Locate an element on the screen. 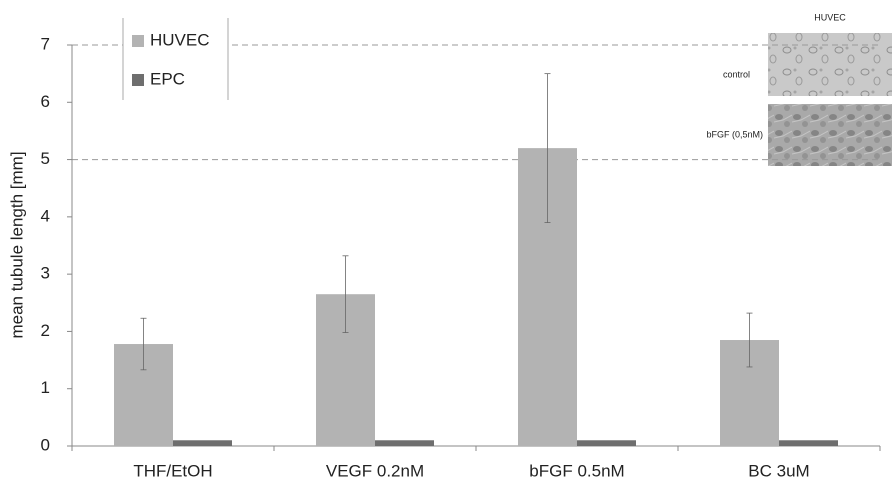  y-tick-label: 1 is located at coordinates (45, 387).